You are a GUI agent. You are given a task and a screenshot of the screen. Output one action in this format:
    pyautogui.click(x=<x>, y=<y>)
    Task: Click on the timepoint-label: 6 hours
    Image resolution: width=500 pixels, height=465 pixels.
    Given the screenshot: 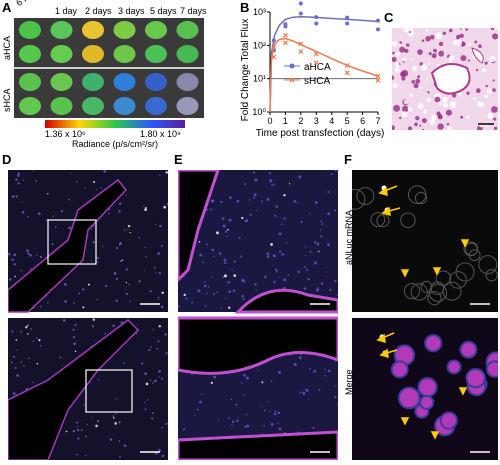 What is the action you would take?
    pyautogui.click(x=29, y=4)
    